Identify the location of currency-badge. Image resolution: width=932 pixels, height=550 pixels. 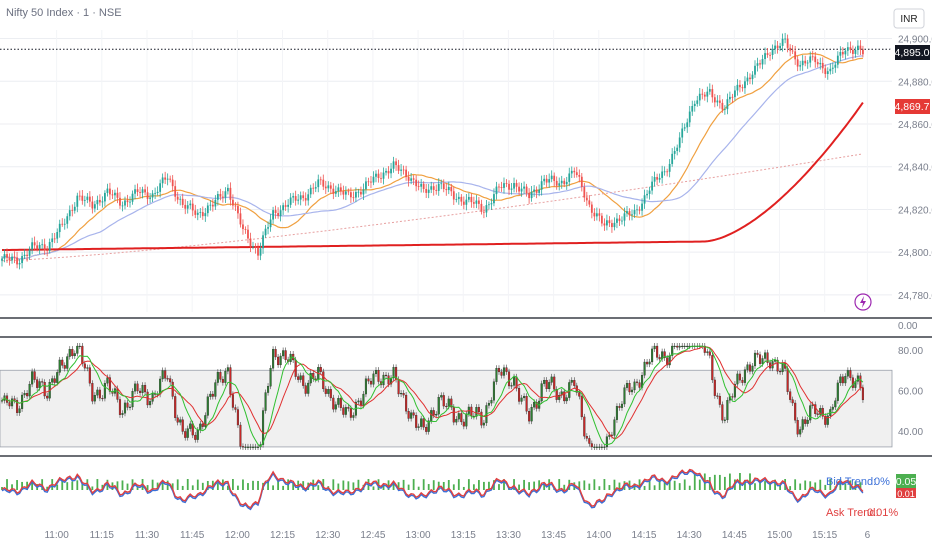
(909, 18).